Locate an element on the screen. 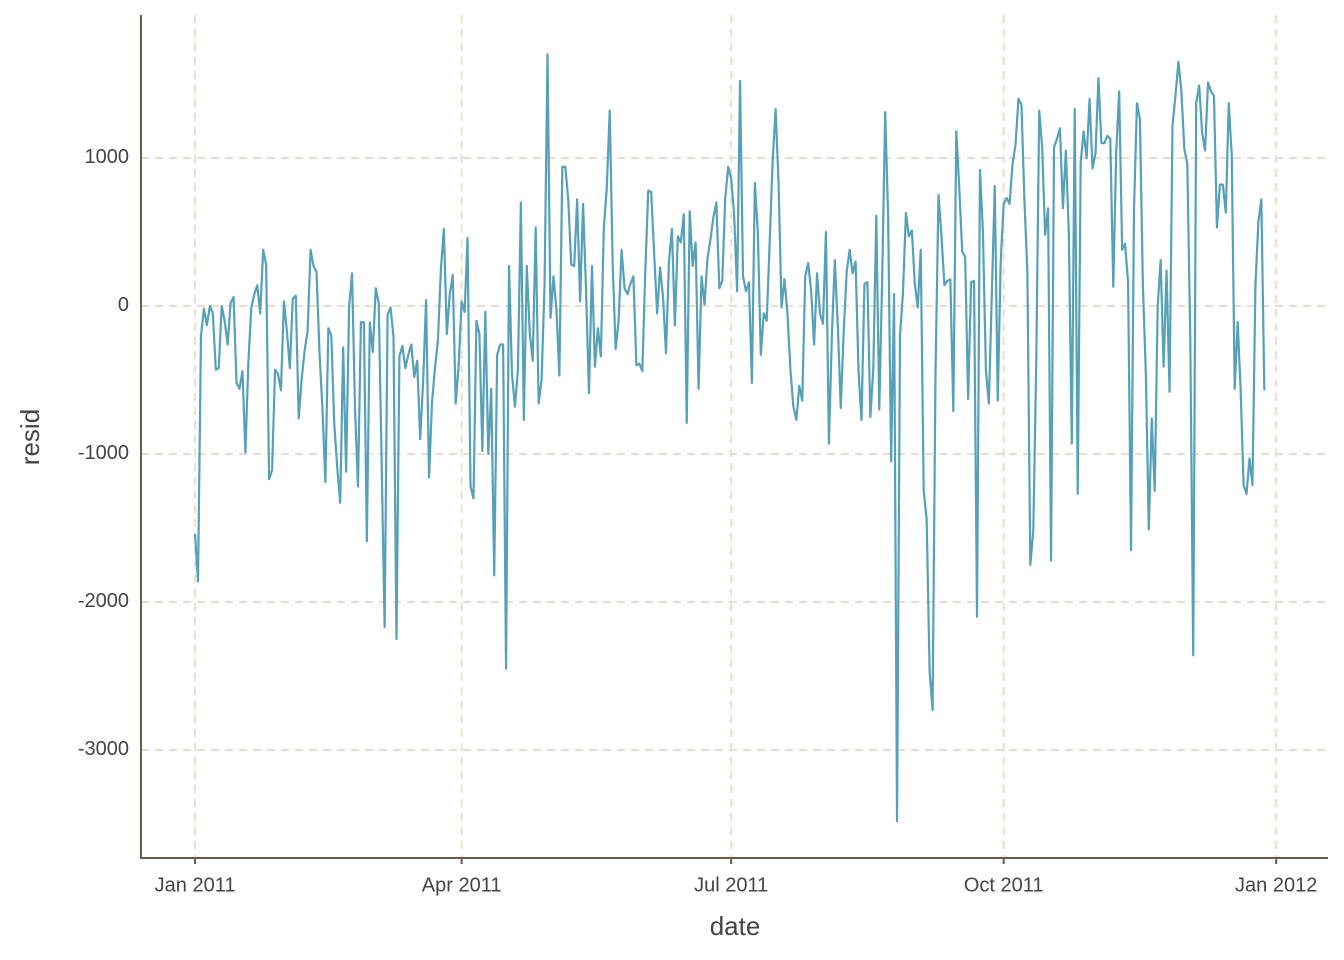 The height and width of the screenshot is (960, 1344). y-tick-label: -1000 is located at coordinates (103, 453).